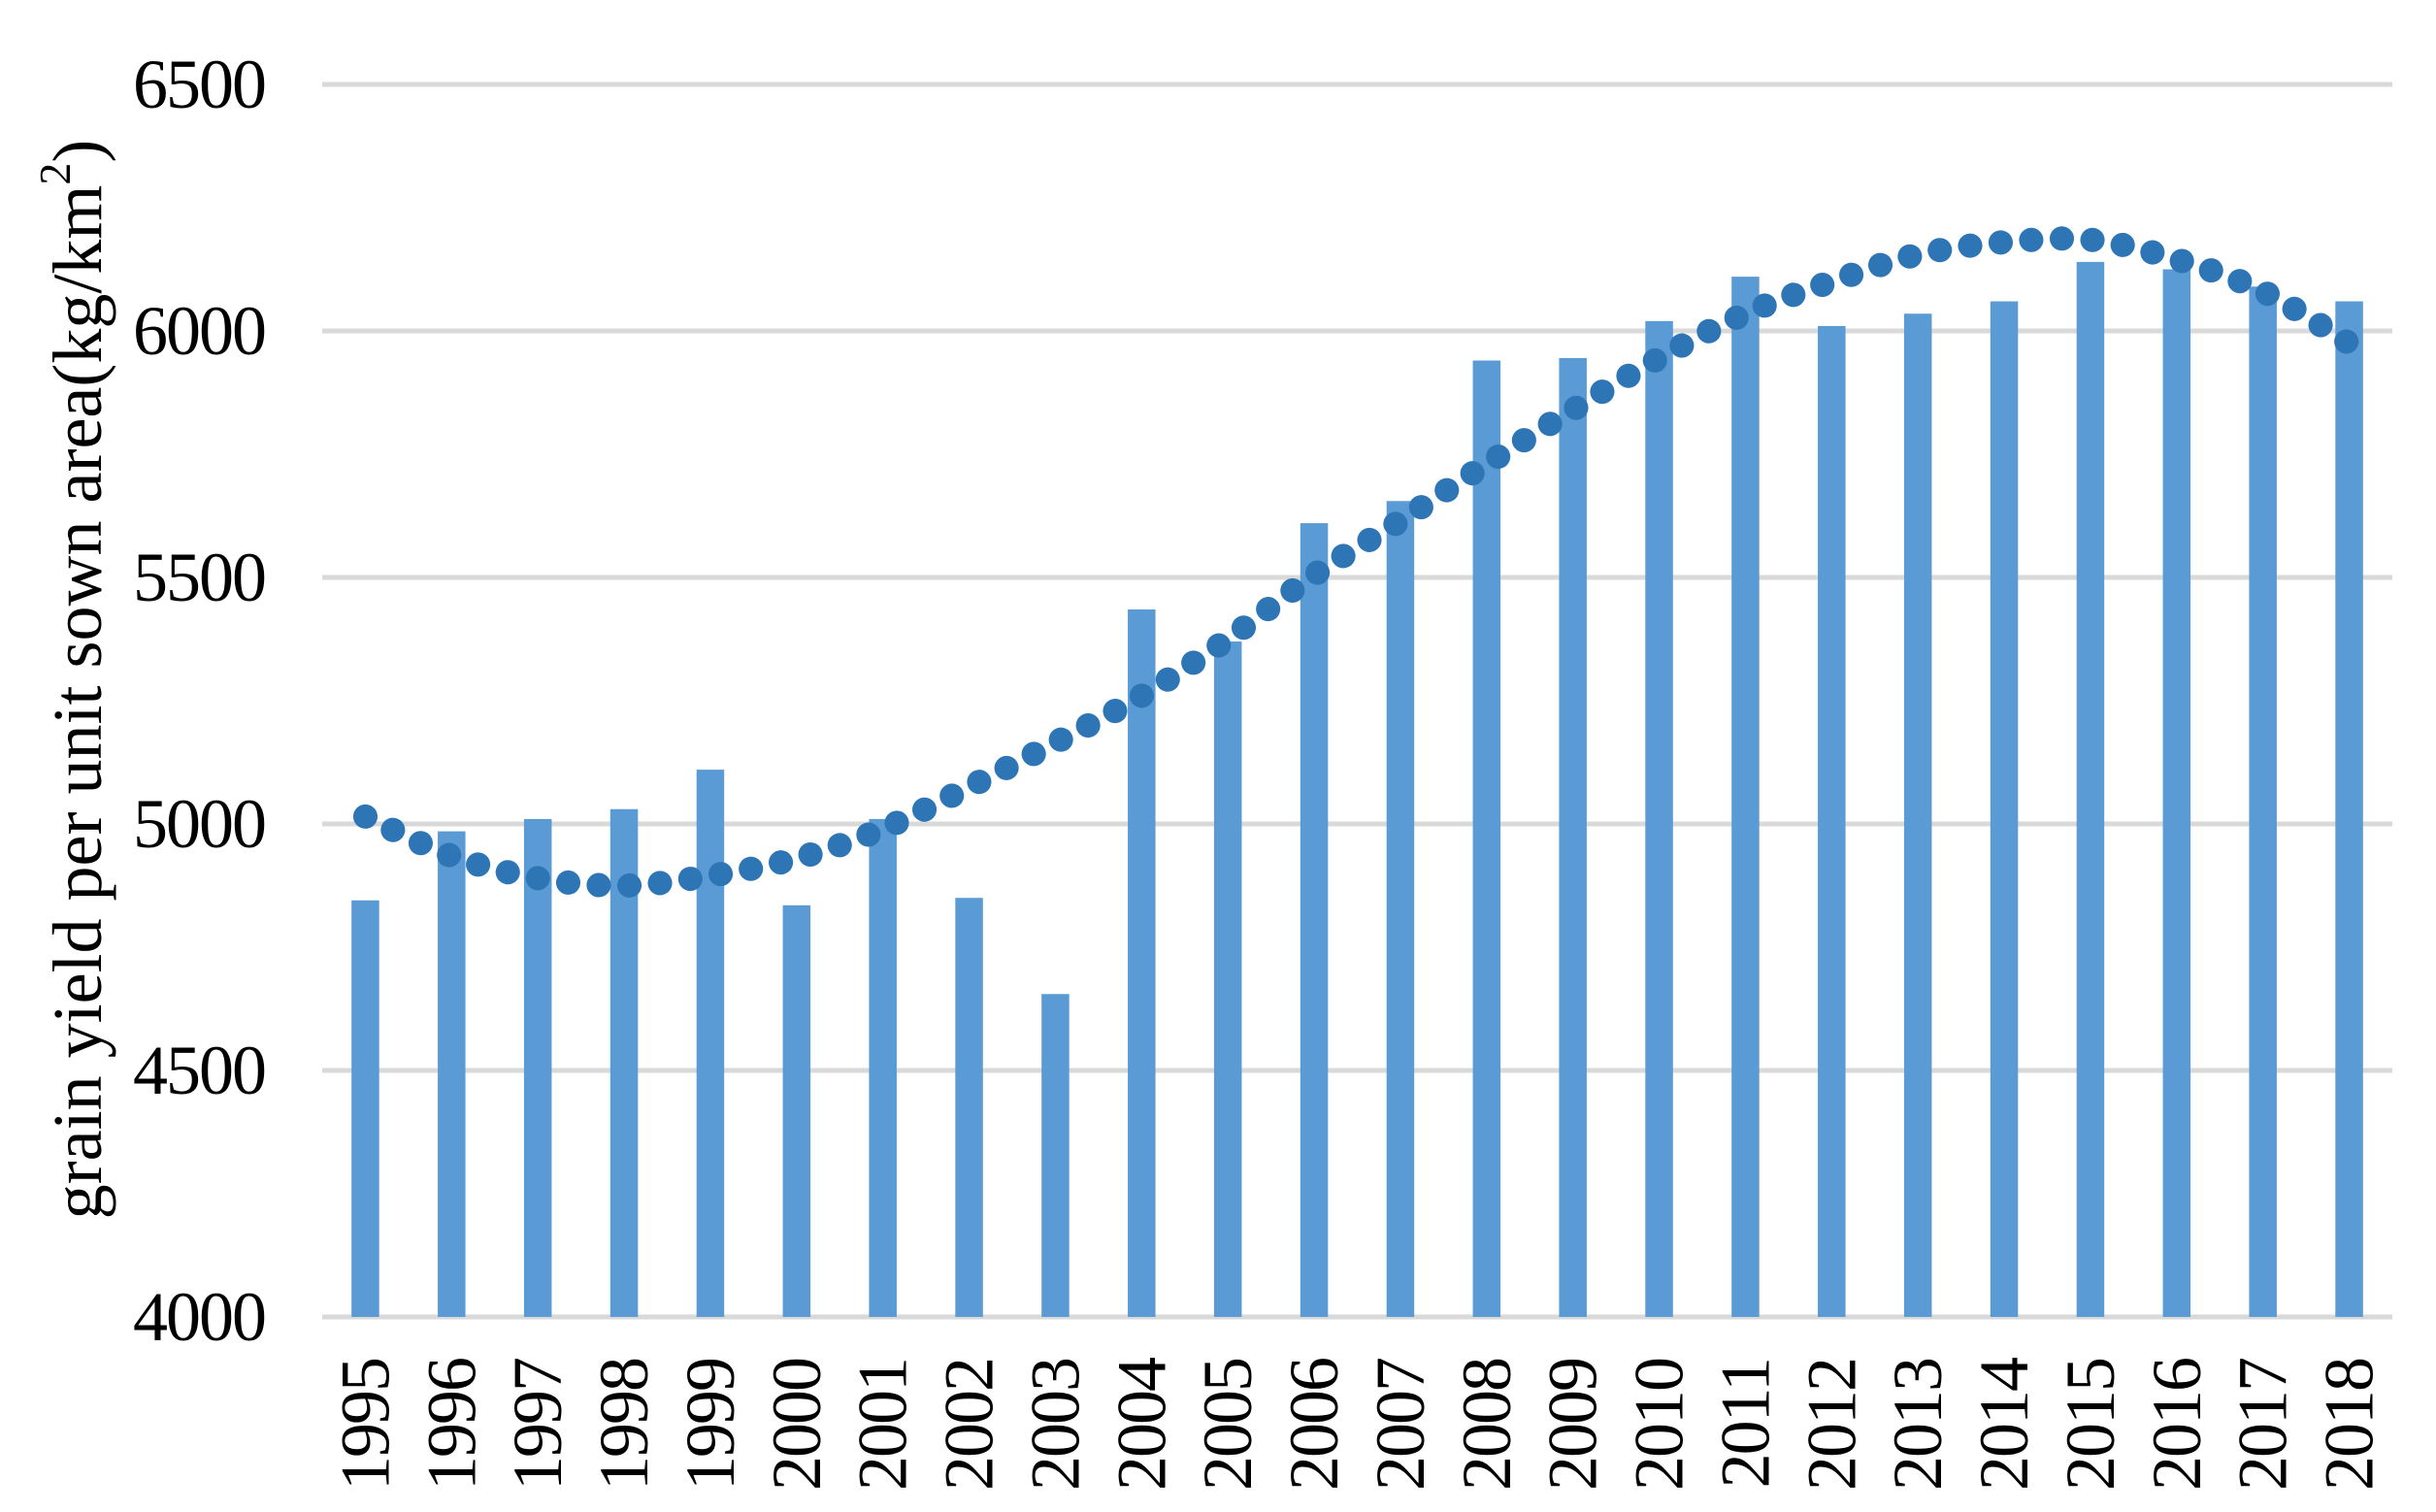 This screenshot has width=2436, height=1512. I want to click on y-tick-label-6500: 6500, so click(199, 85).